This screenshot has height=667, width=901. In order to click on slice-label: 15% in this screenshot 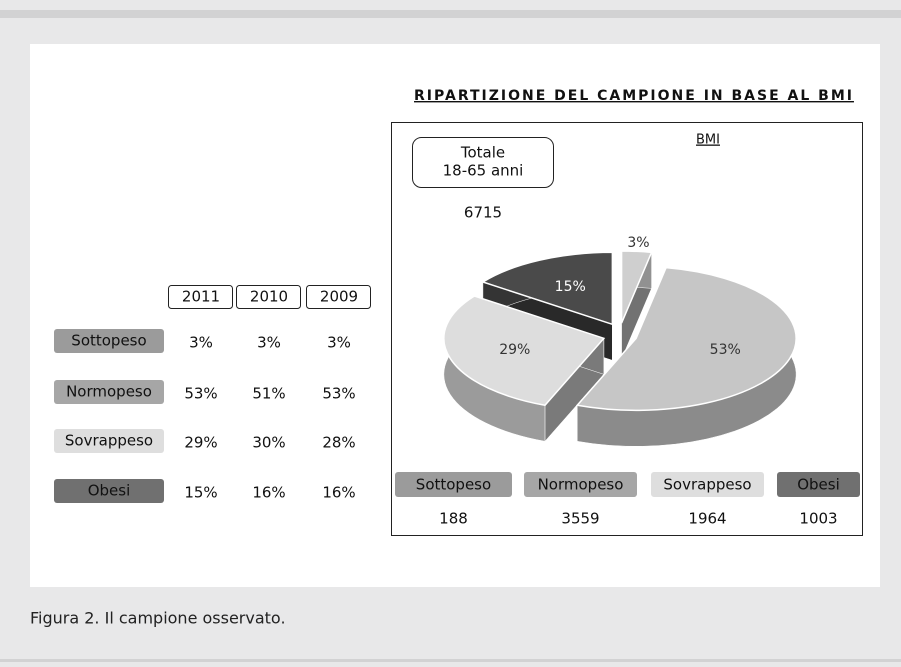, I will do `click(570, 287)`.